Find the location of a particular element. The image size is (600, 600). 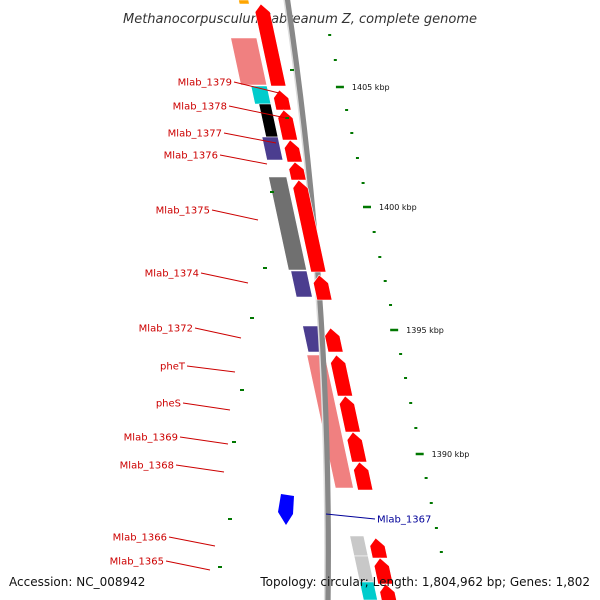

gene-label: Mlab_1378 is located at coordinates (200, 107).